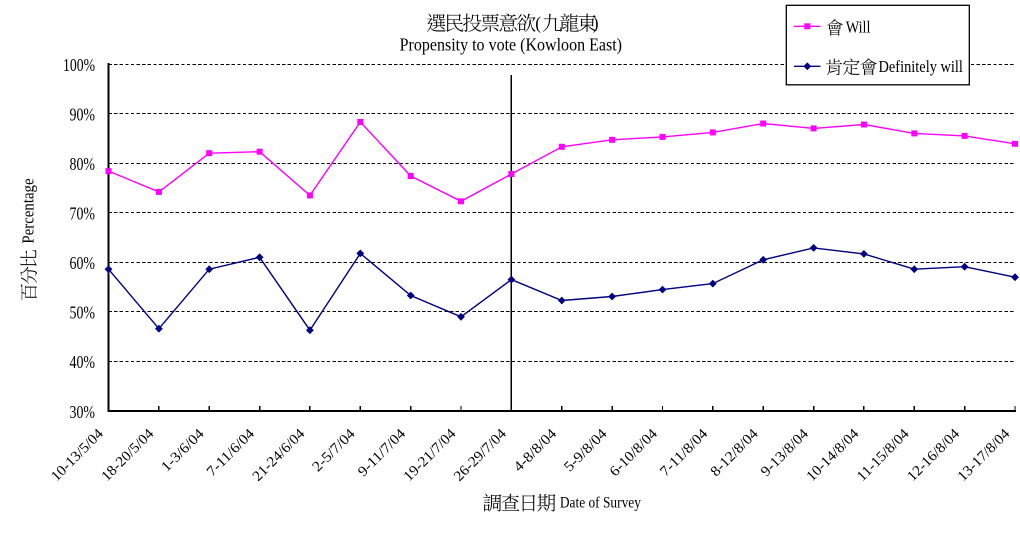  I want to click on svg-text: 50%, so click(83, 313).